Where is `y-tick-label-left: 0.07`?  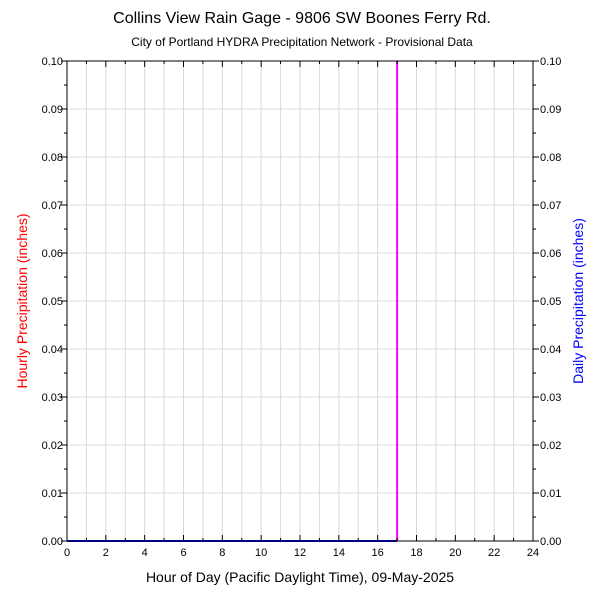
y-tick-label-left: 0.07 is located at coordinates (52, 206).